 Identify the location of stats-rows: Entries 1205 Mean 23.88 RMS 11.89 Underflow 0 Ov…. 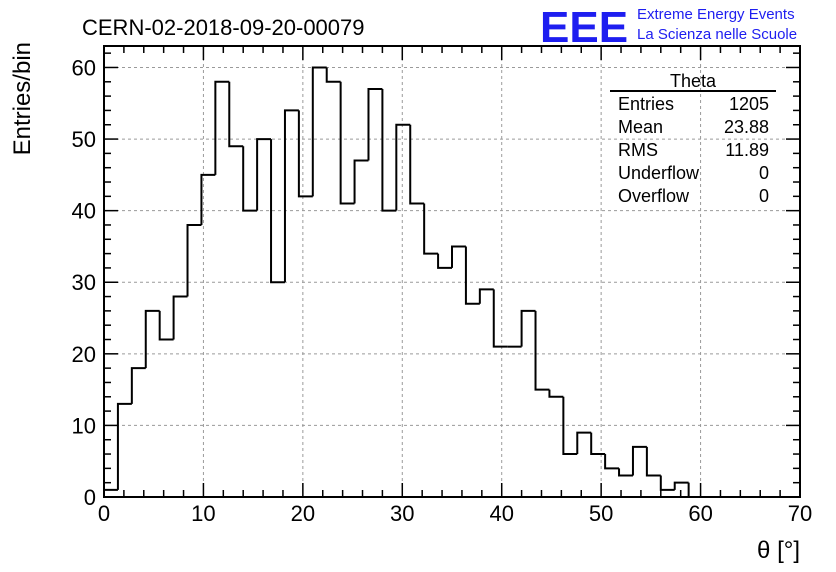
(693, 150).